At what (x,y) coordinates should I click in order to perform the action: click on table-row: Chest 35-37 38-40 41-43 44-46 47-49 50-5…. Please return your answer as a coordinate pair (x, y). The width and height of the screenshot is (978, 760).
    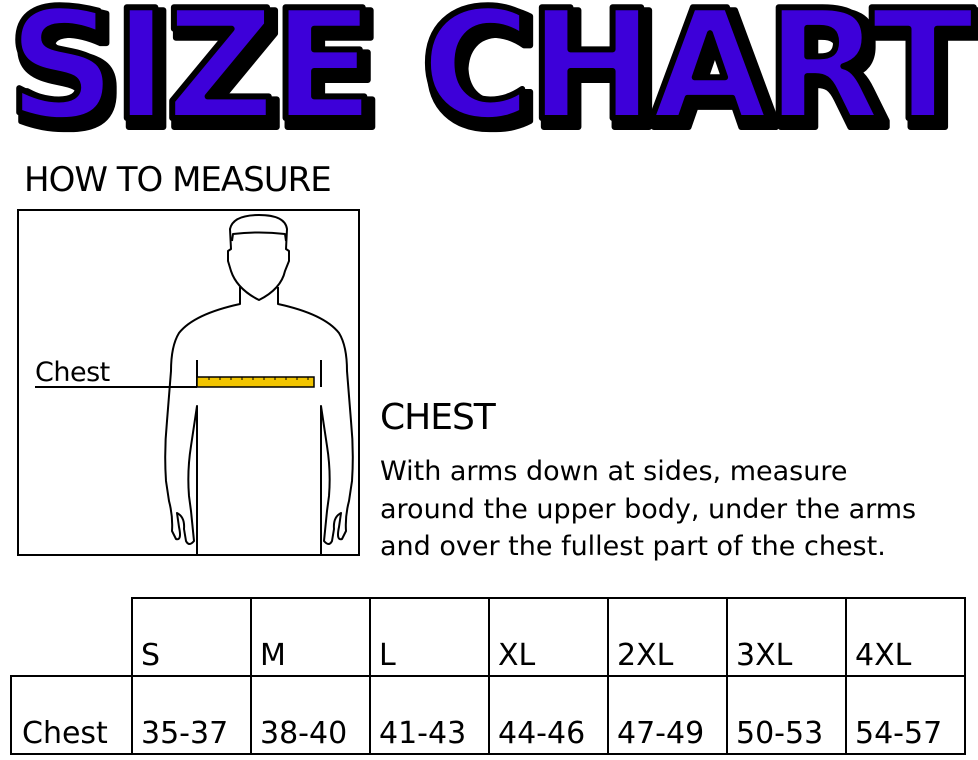
    Looking at the image, I should click on (488, 715).